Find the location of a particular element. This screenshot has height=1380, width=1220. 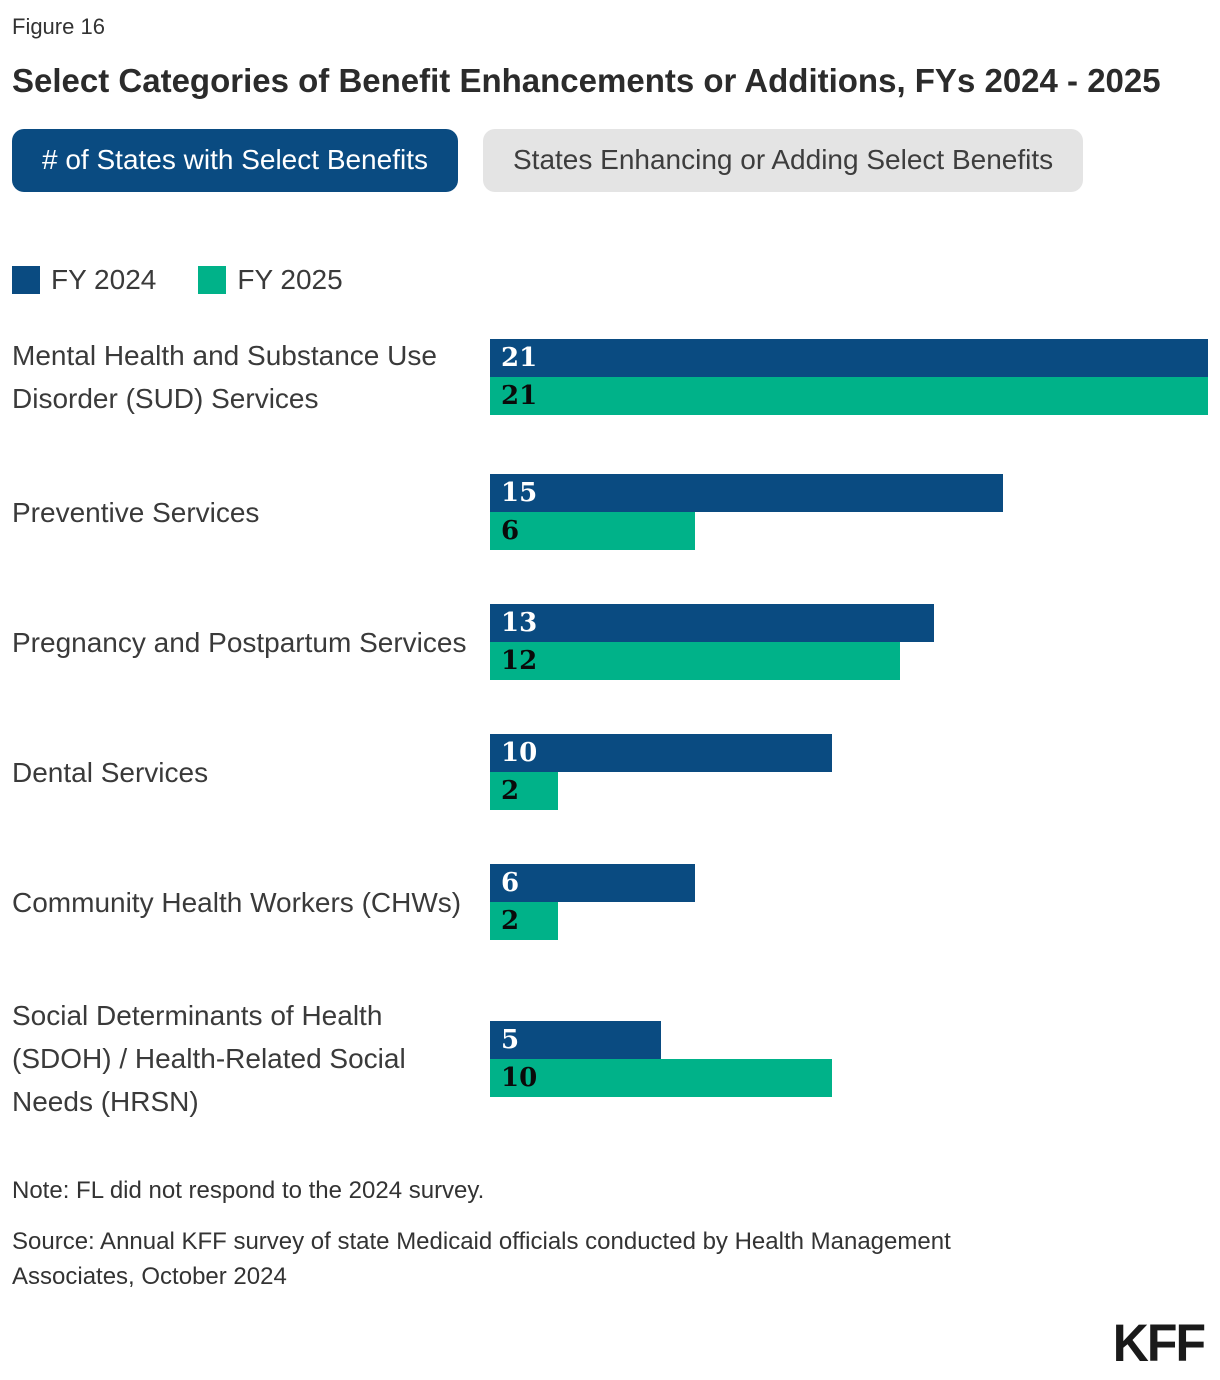

category-label: Preventive Services is located at coordinates (136, 512).